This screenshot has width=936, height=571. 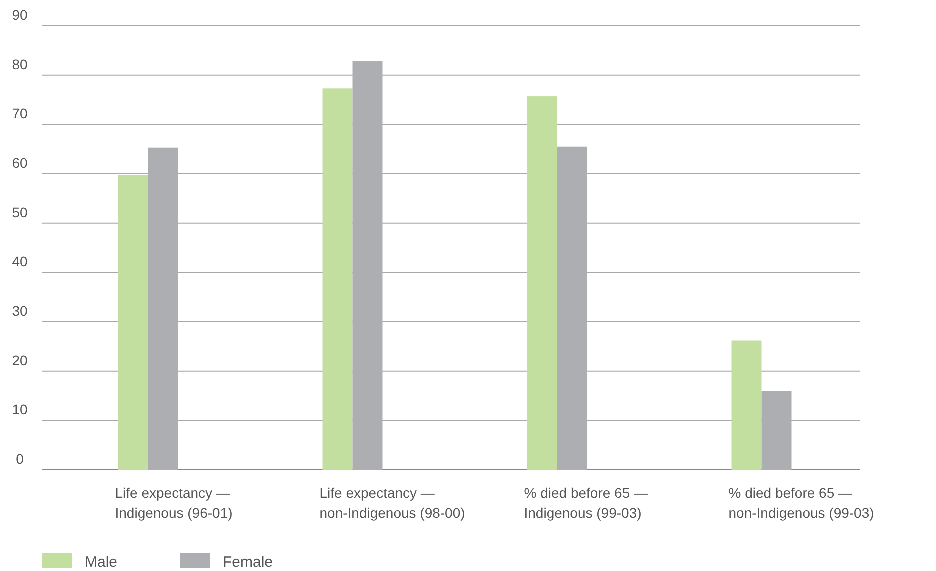 What do you see at coordinates (20, 459) in the screenshot?
I see `y-tick-label: 0` at bounding box center [20, 459].